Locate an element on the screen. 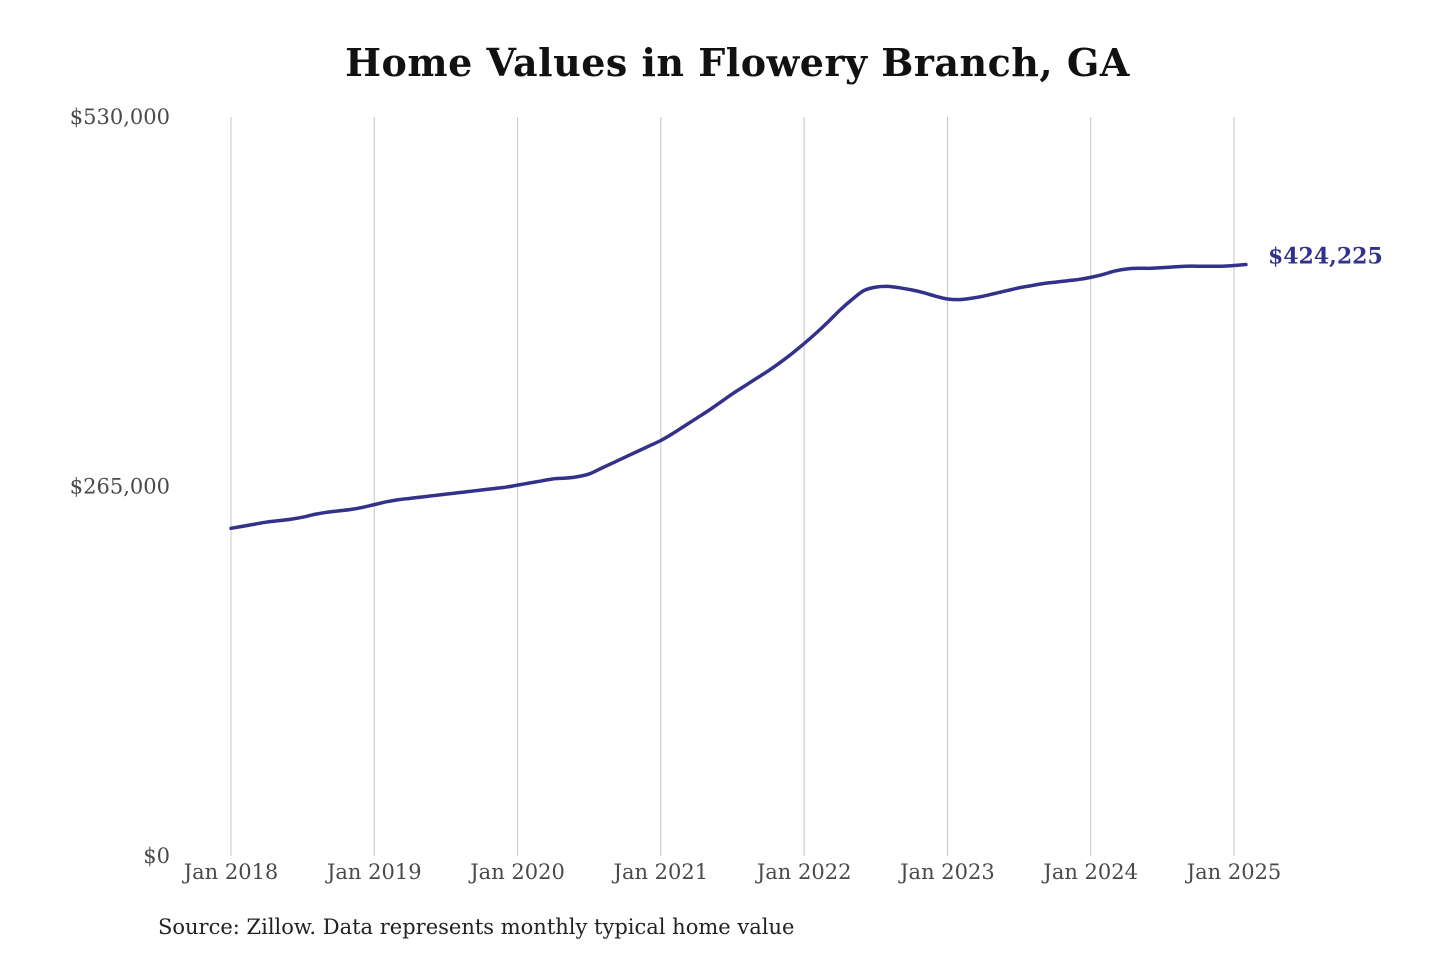  x-tick-label: Jan 2022 is located at coordinates (803, 872).